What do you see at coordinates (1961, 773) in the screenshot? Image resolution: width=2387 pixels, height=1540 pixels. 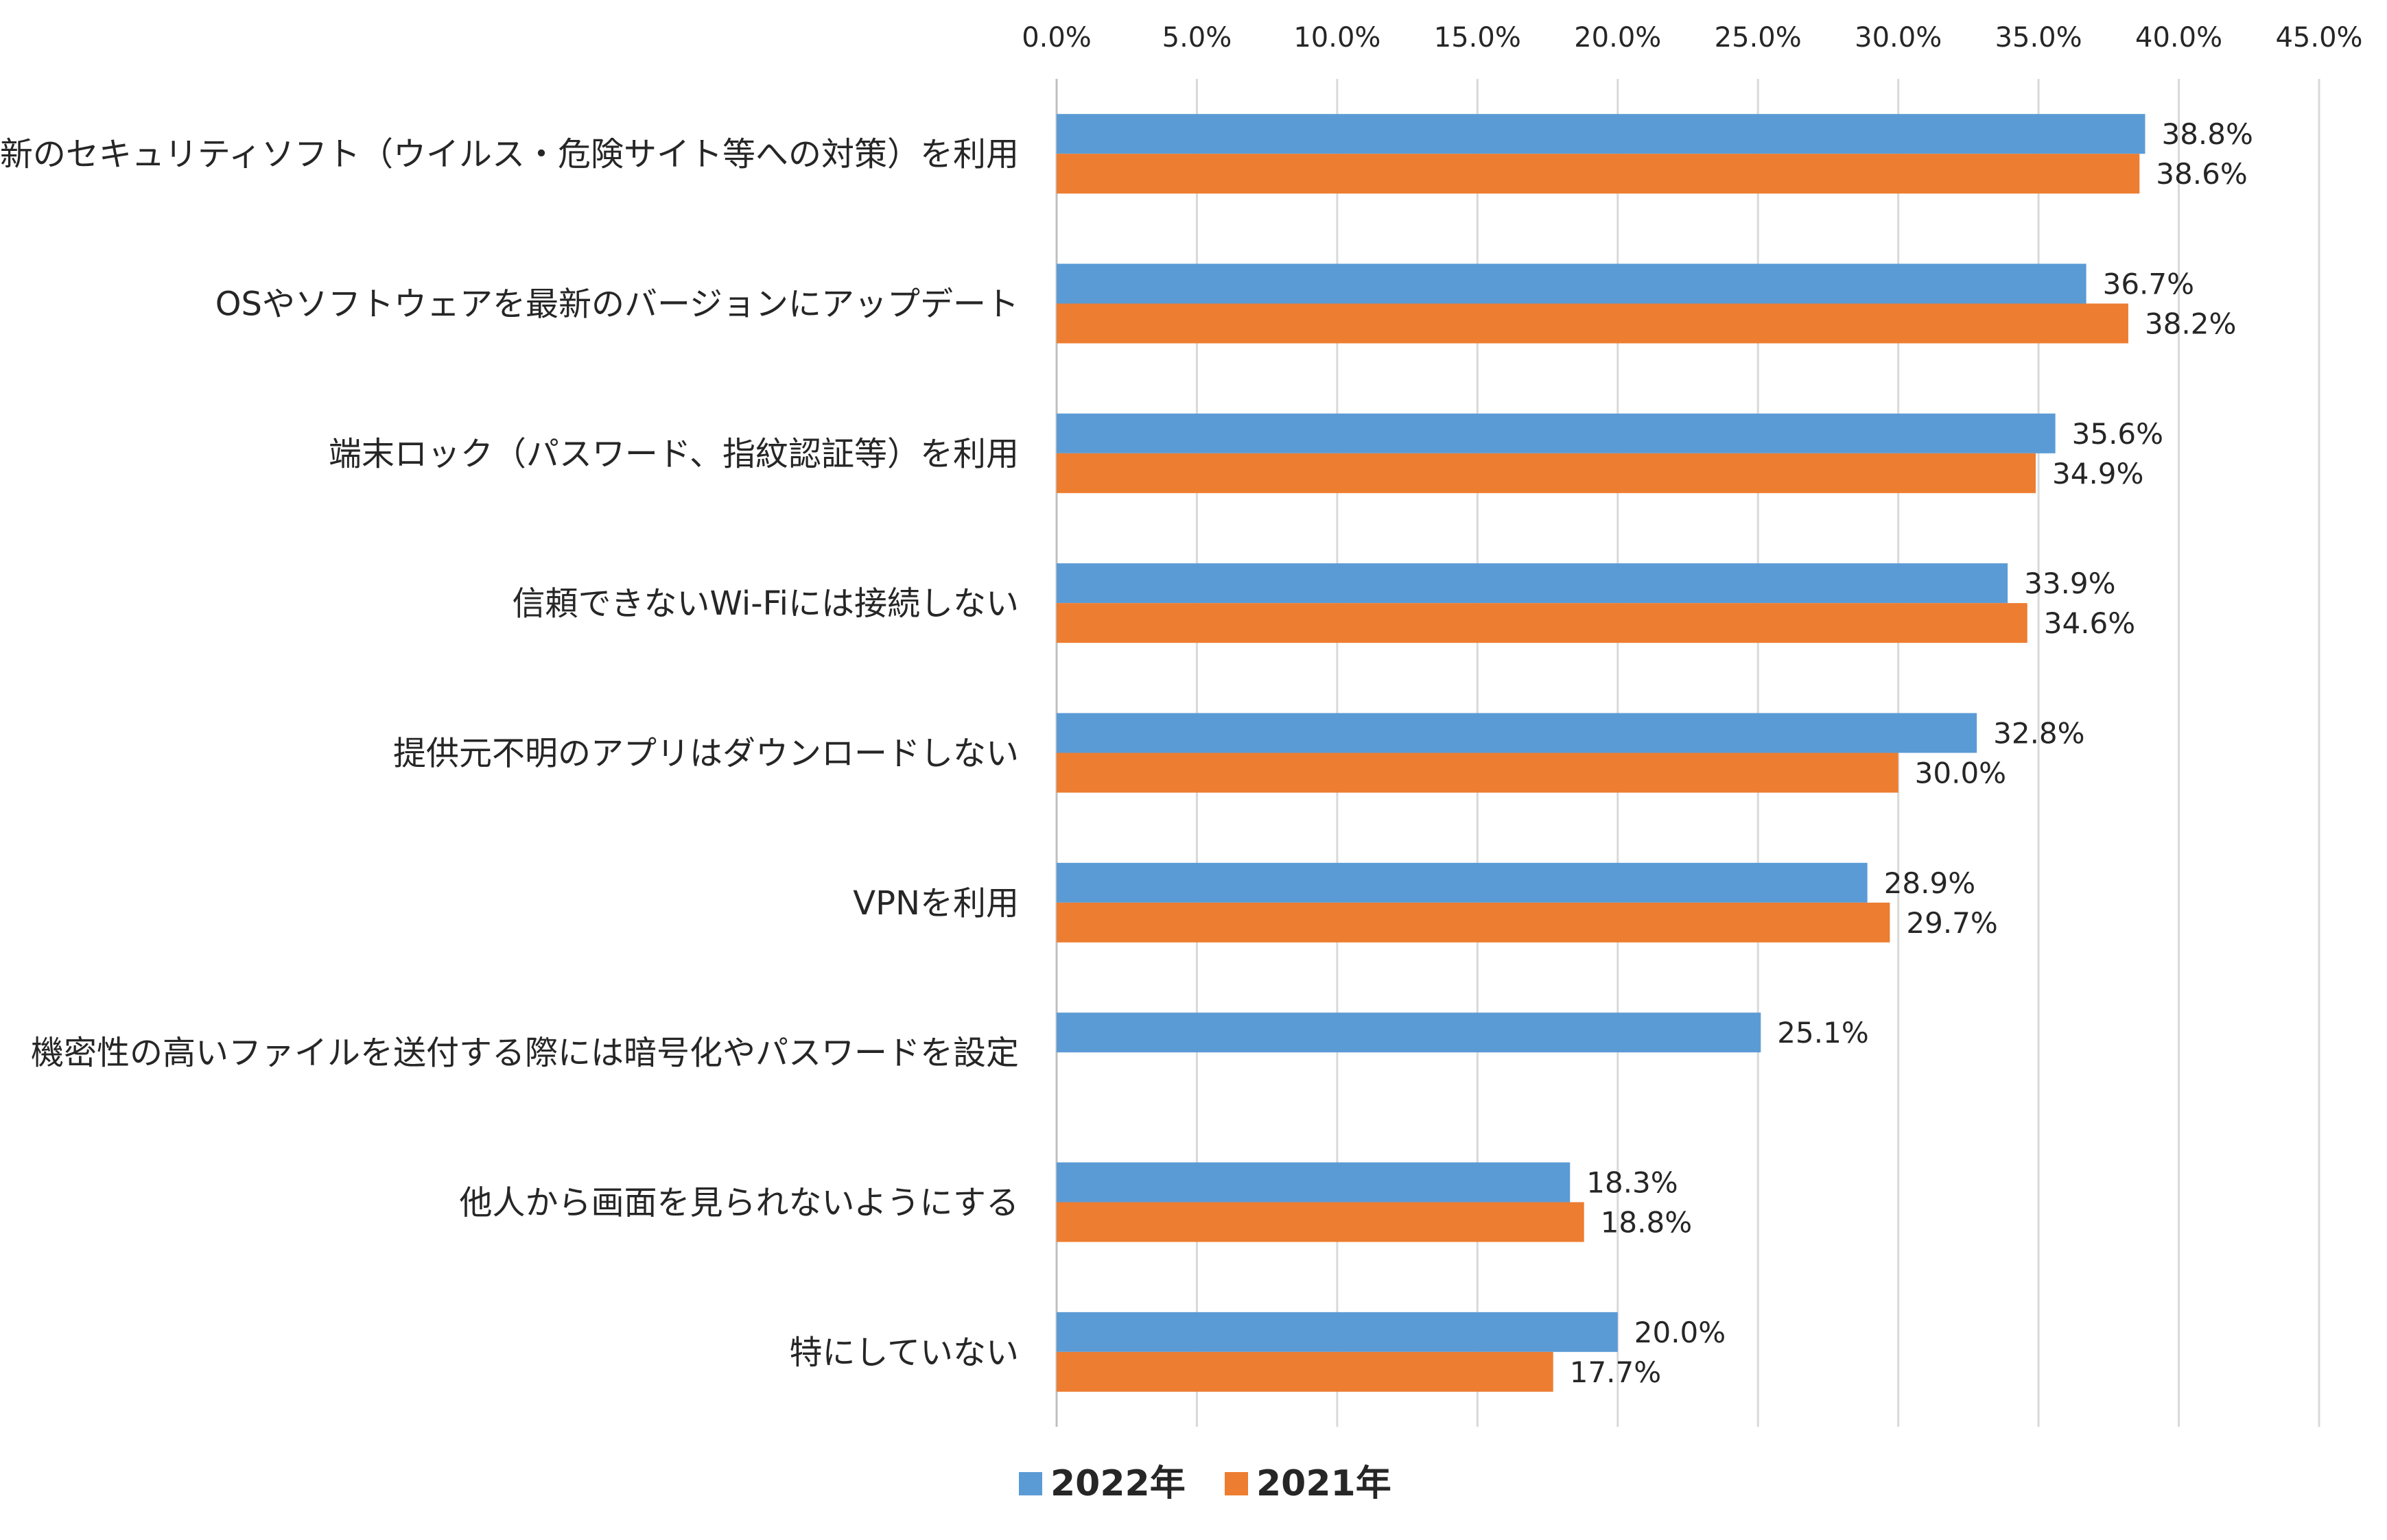 I see `data-label: 30.0%` at bounding box center [1961, 773].